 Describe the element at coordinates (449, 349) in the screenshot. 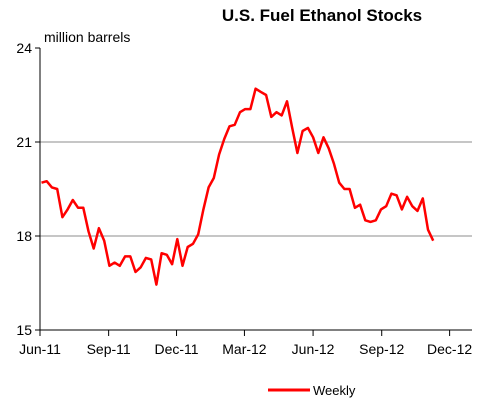

I see `x-tick-label: Dec-12` at that location.